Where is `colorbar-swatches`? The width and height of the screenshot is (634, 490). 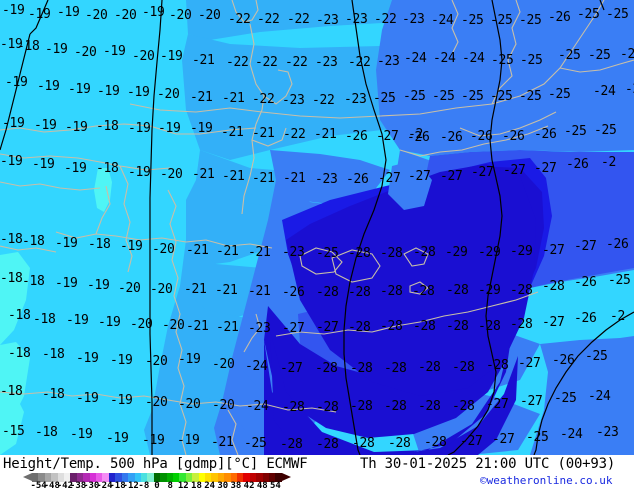
colorbar-swatches is located at coordinates (157, 477).